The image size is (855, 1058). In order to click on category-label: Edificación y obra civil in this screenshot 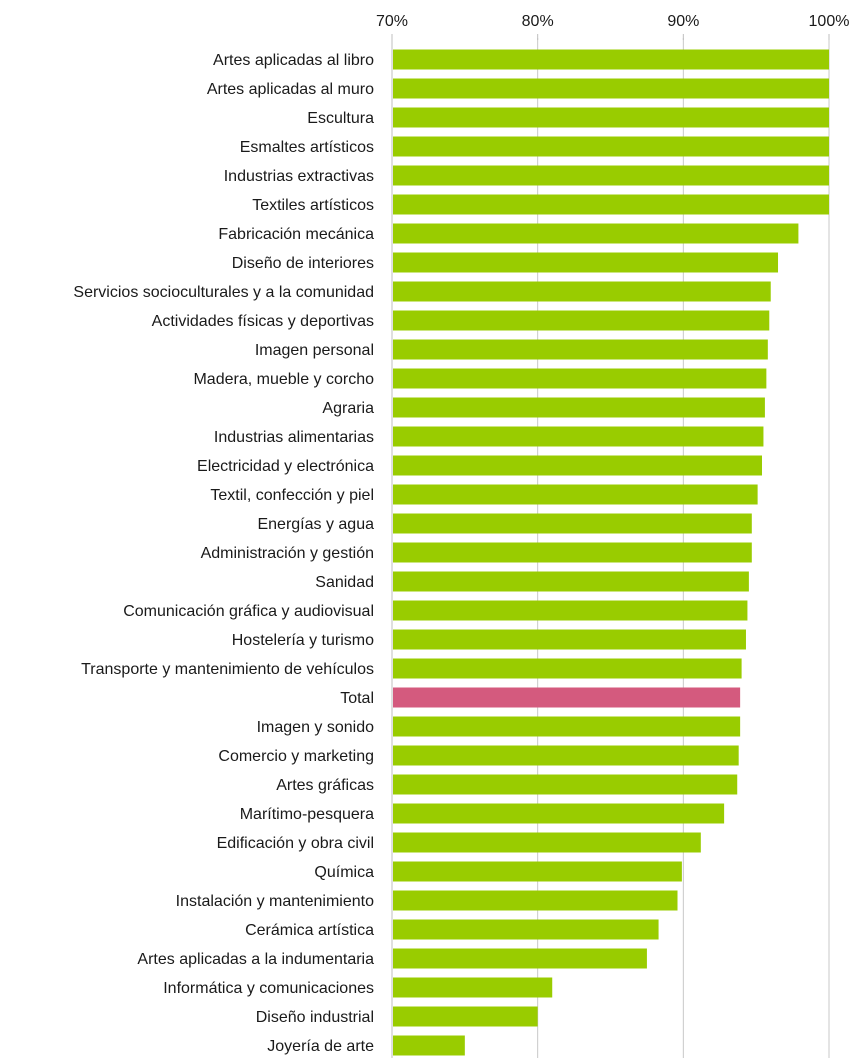, I will do `click(295, 843)`.